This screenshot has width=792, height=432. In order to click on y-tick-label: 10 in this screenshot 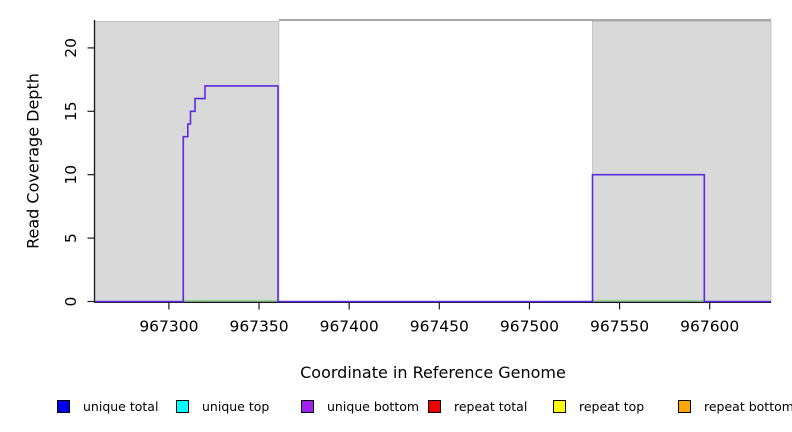, I will do `click(71, 175)`.